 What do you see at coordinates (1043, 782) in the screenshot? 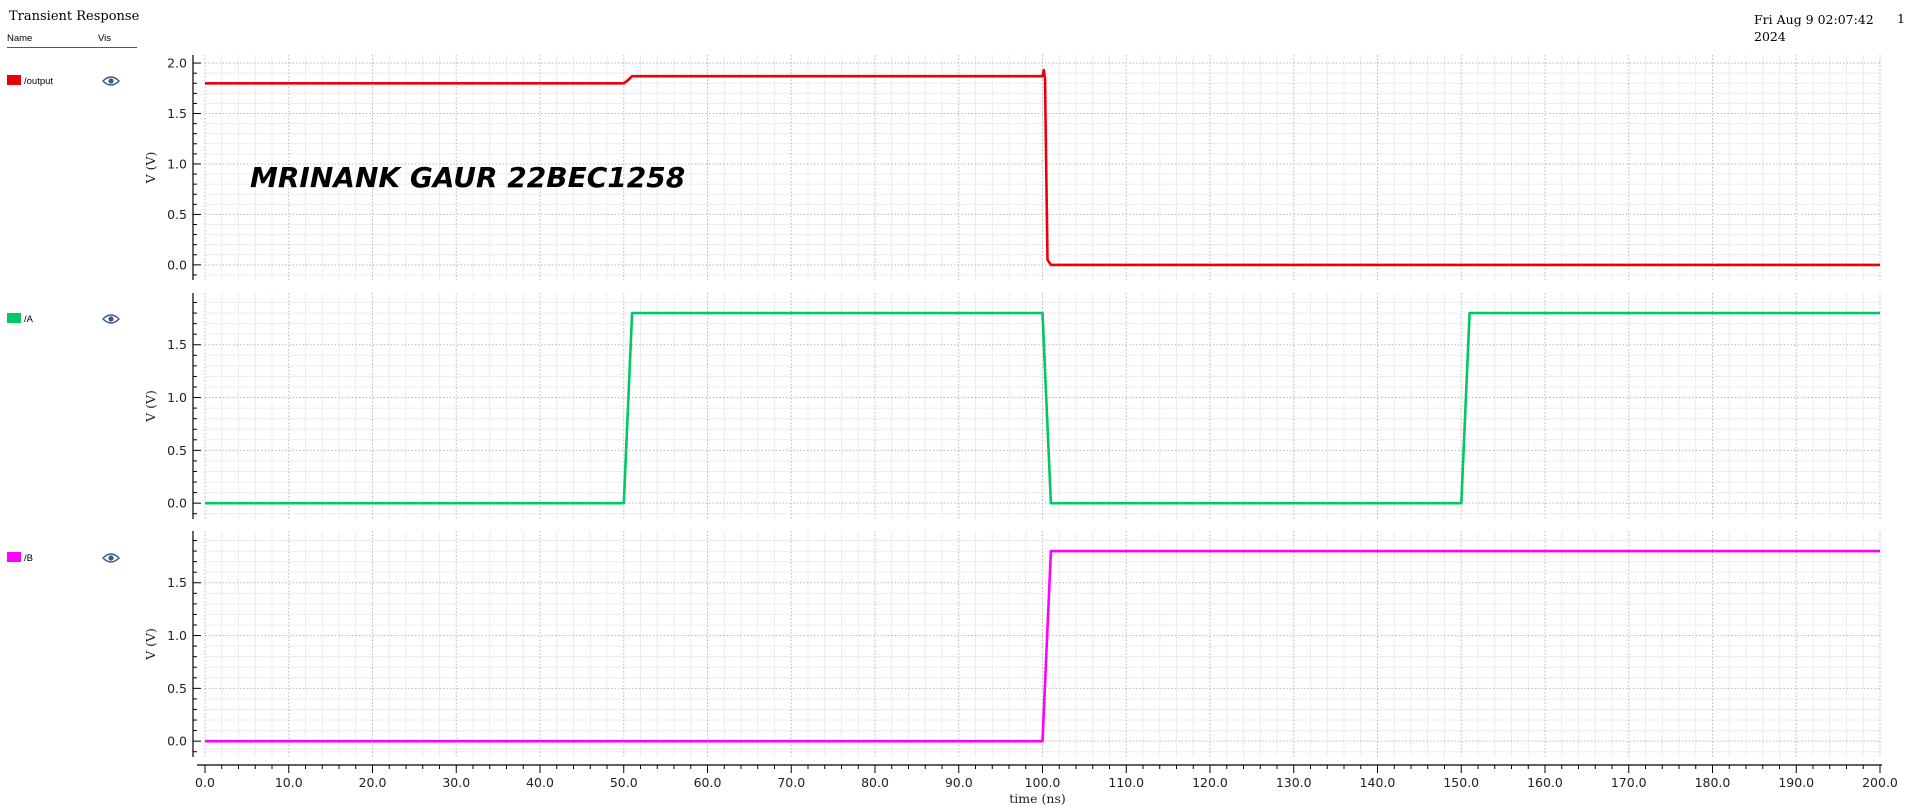
I see `x-tick-label: 100.0` at bounding box center [1043, 782].